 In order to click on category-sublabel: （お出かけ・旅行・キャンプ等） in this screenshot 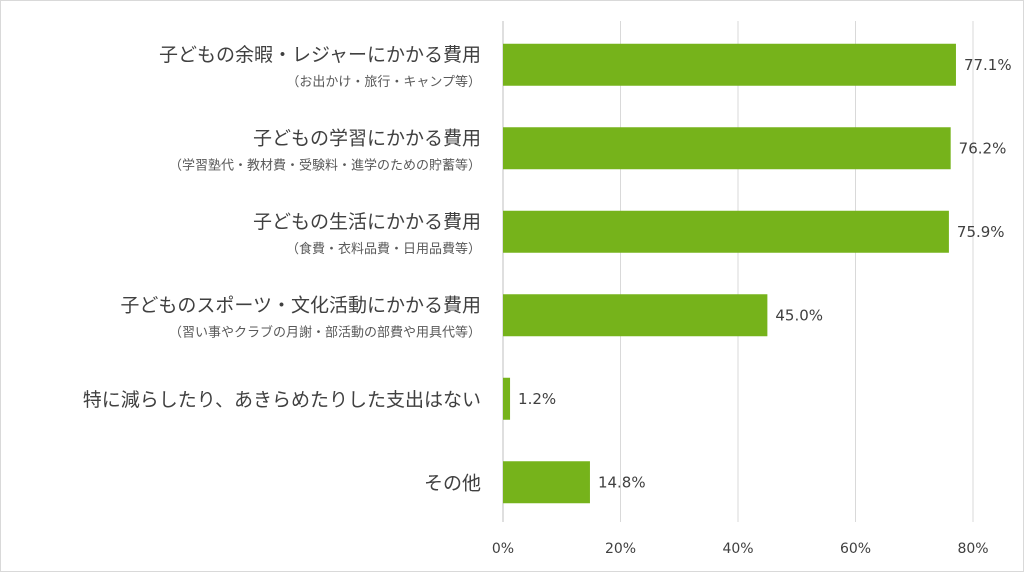, I will do `click(383, 82)`.